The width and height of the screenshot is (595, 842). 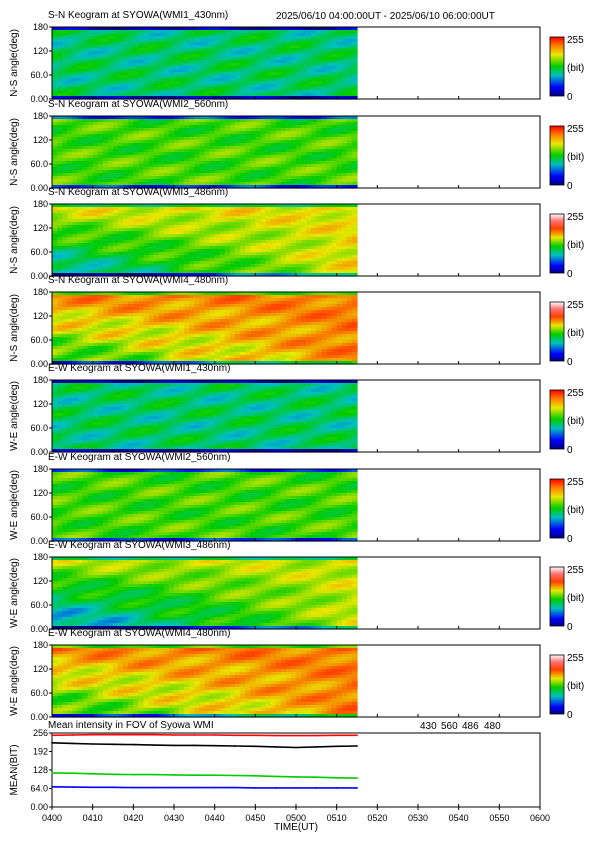 I want to click on chart-title: Mean intensity in FOV of Syowa WMI, so click(x=131, y=725).